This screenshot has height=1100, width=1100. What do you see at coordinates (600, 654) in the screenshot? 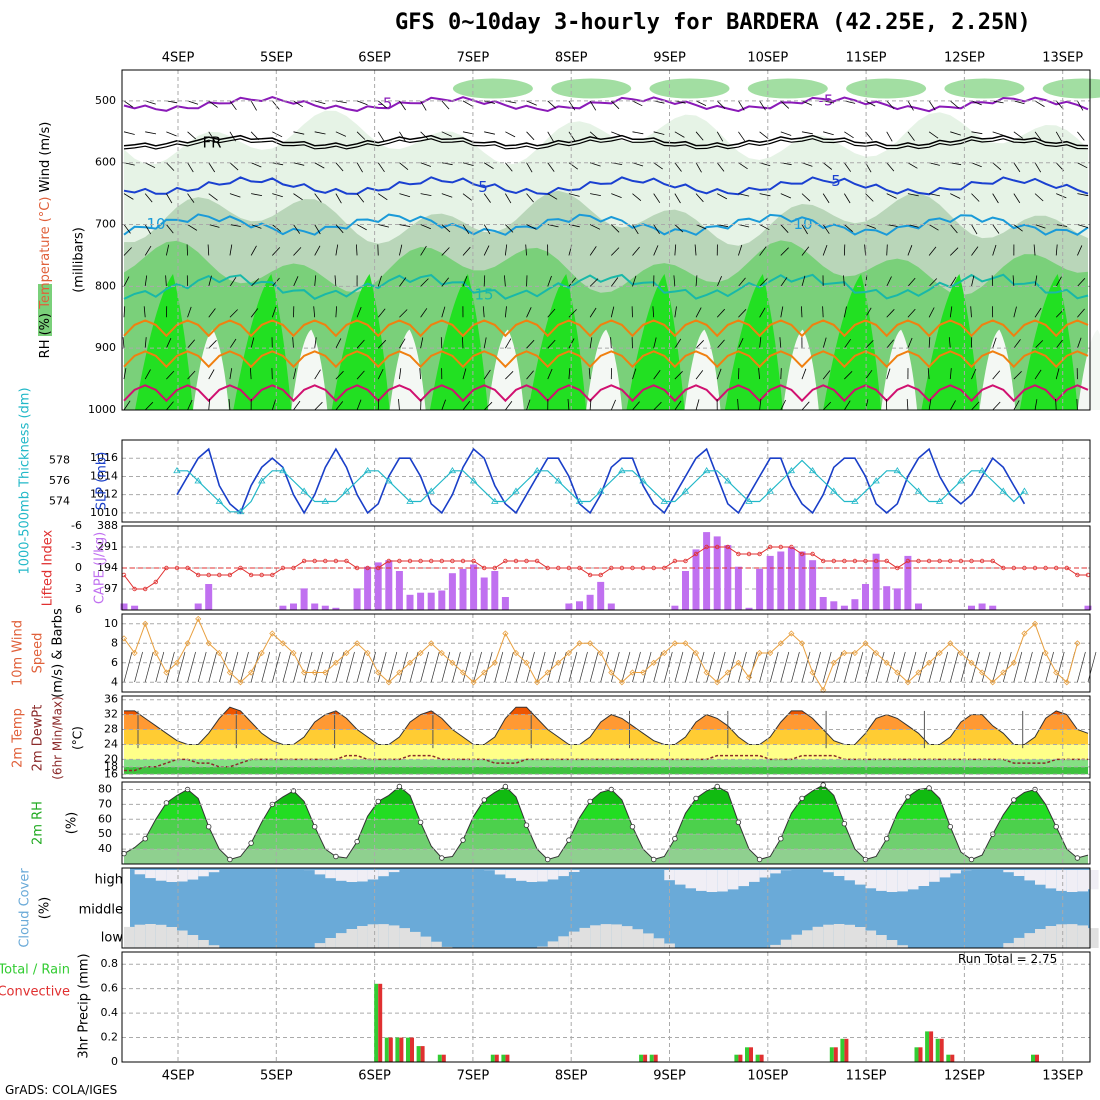
I see `wind-speed-line` at bounding box center [600, 654].